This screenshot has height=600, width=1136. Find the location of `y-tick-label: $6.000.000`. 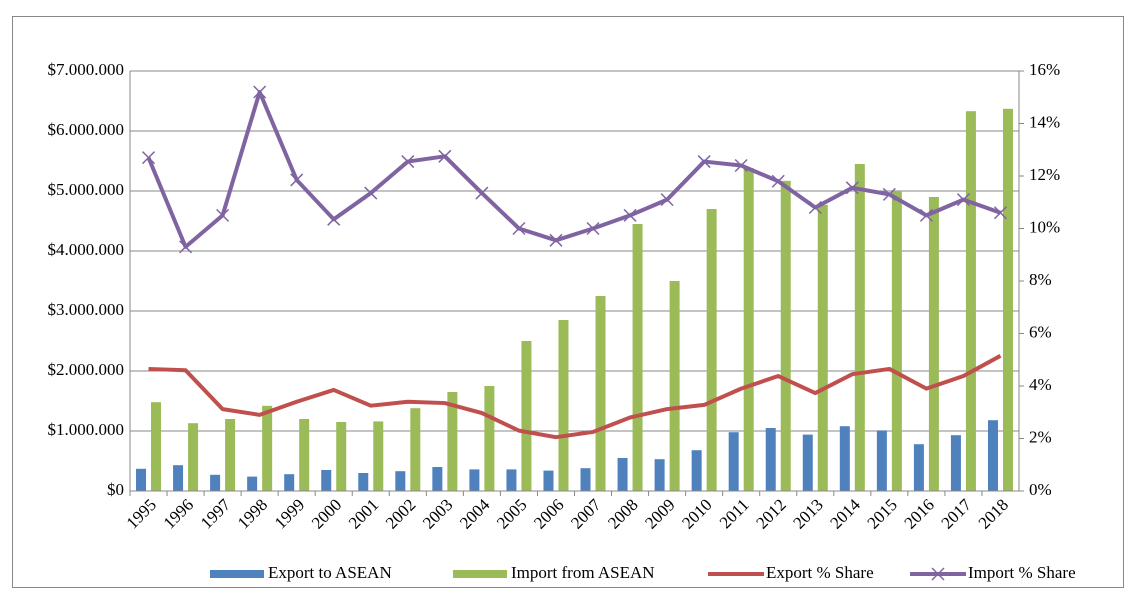

y-tick-label: $6.000.000 is located at coordinates (86, 129).